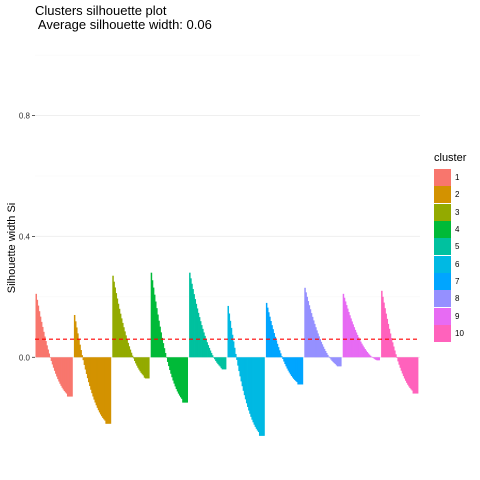 This screenshot has width=480, height=480. I want to click on cluster-3-bars, so click(131, 327).